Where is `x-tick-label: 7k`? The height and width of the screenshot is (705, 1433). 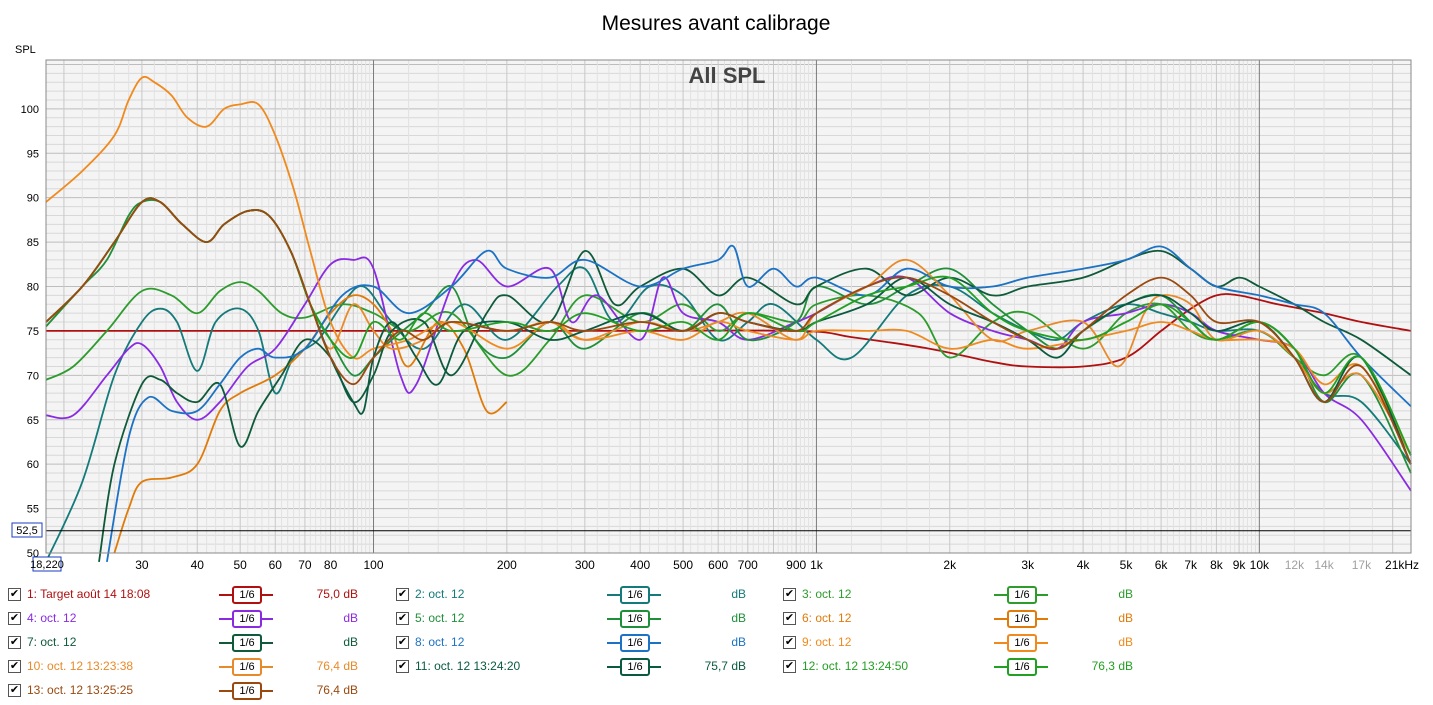 x-tick-label: 7k is located at coordinates (1191, 565).